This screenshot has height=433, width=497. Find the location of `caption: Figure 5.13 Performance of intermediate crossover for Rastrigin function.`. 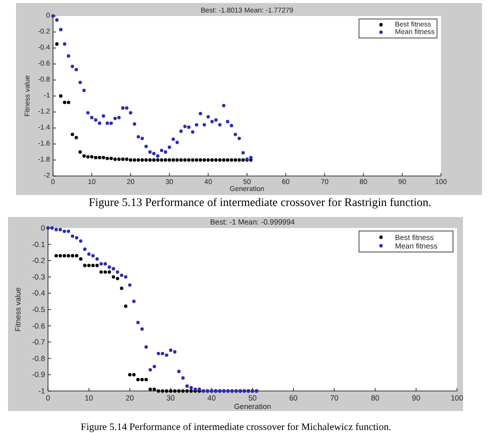

caption: Figure 5.13 Performance of intermediate crossover for Rastrigin function. is located at coordinates (260, 202).